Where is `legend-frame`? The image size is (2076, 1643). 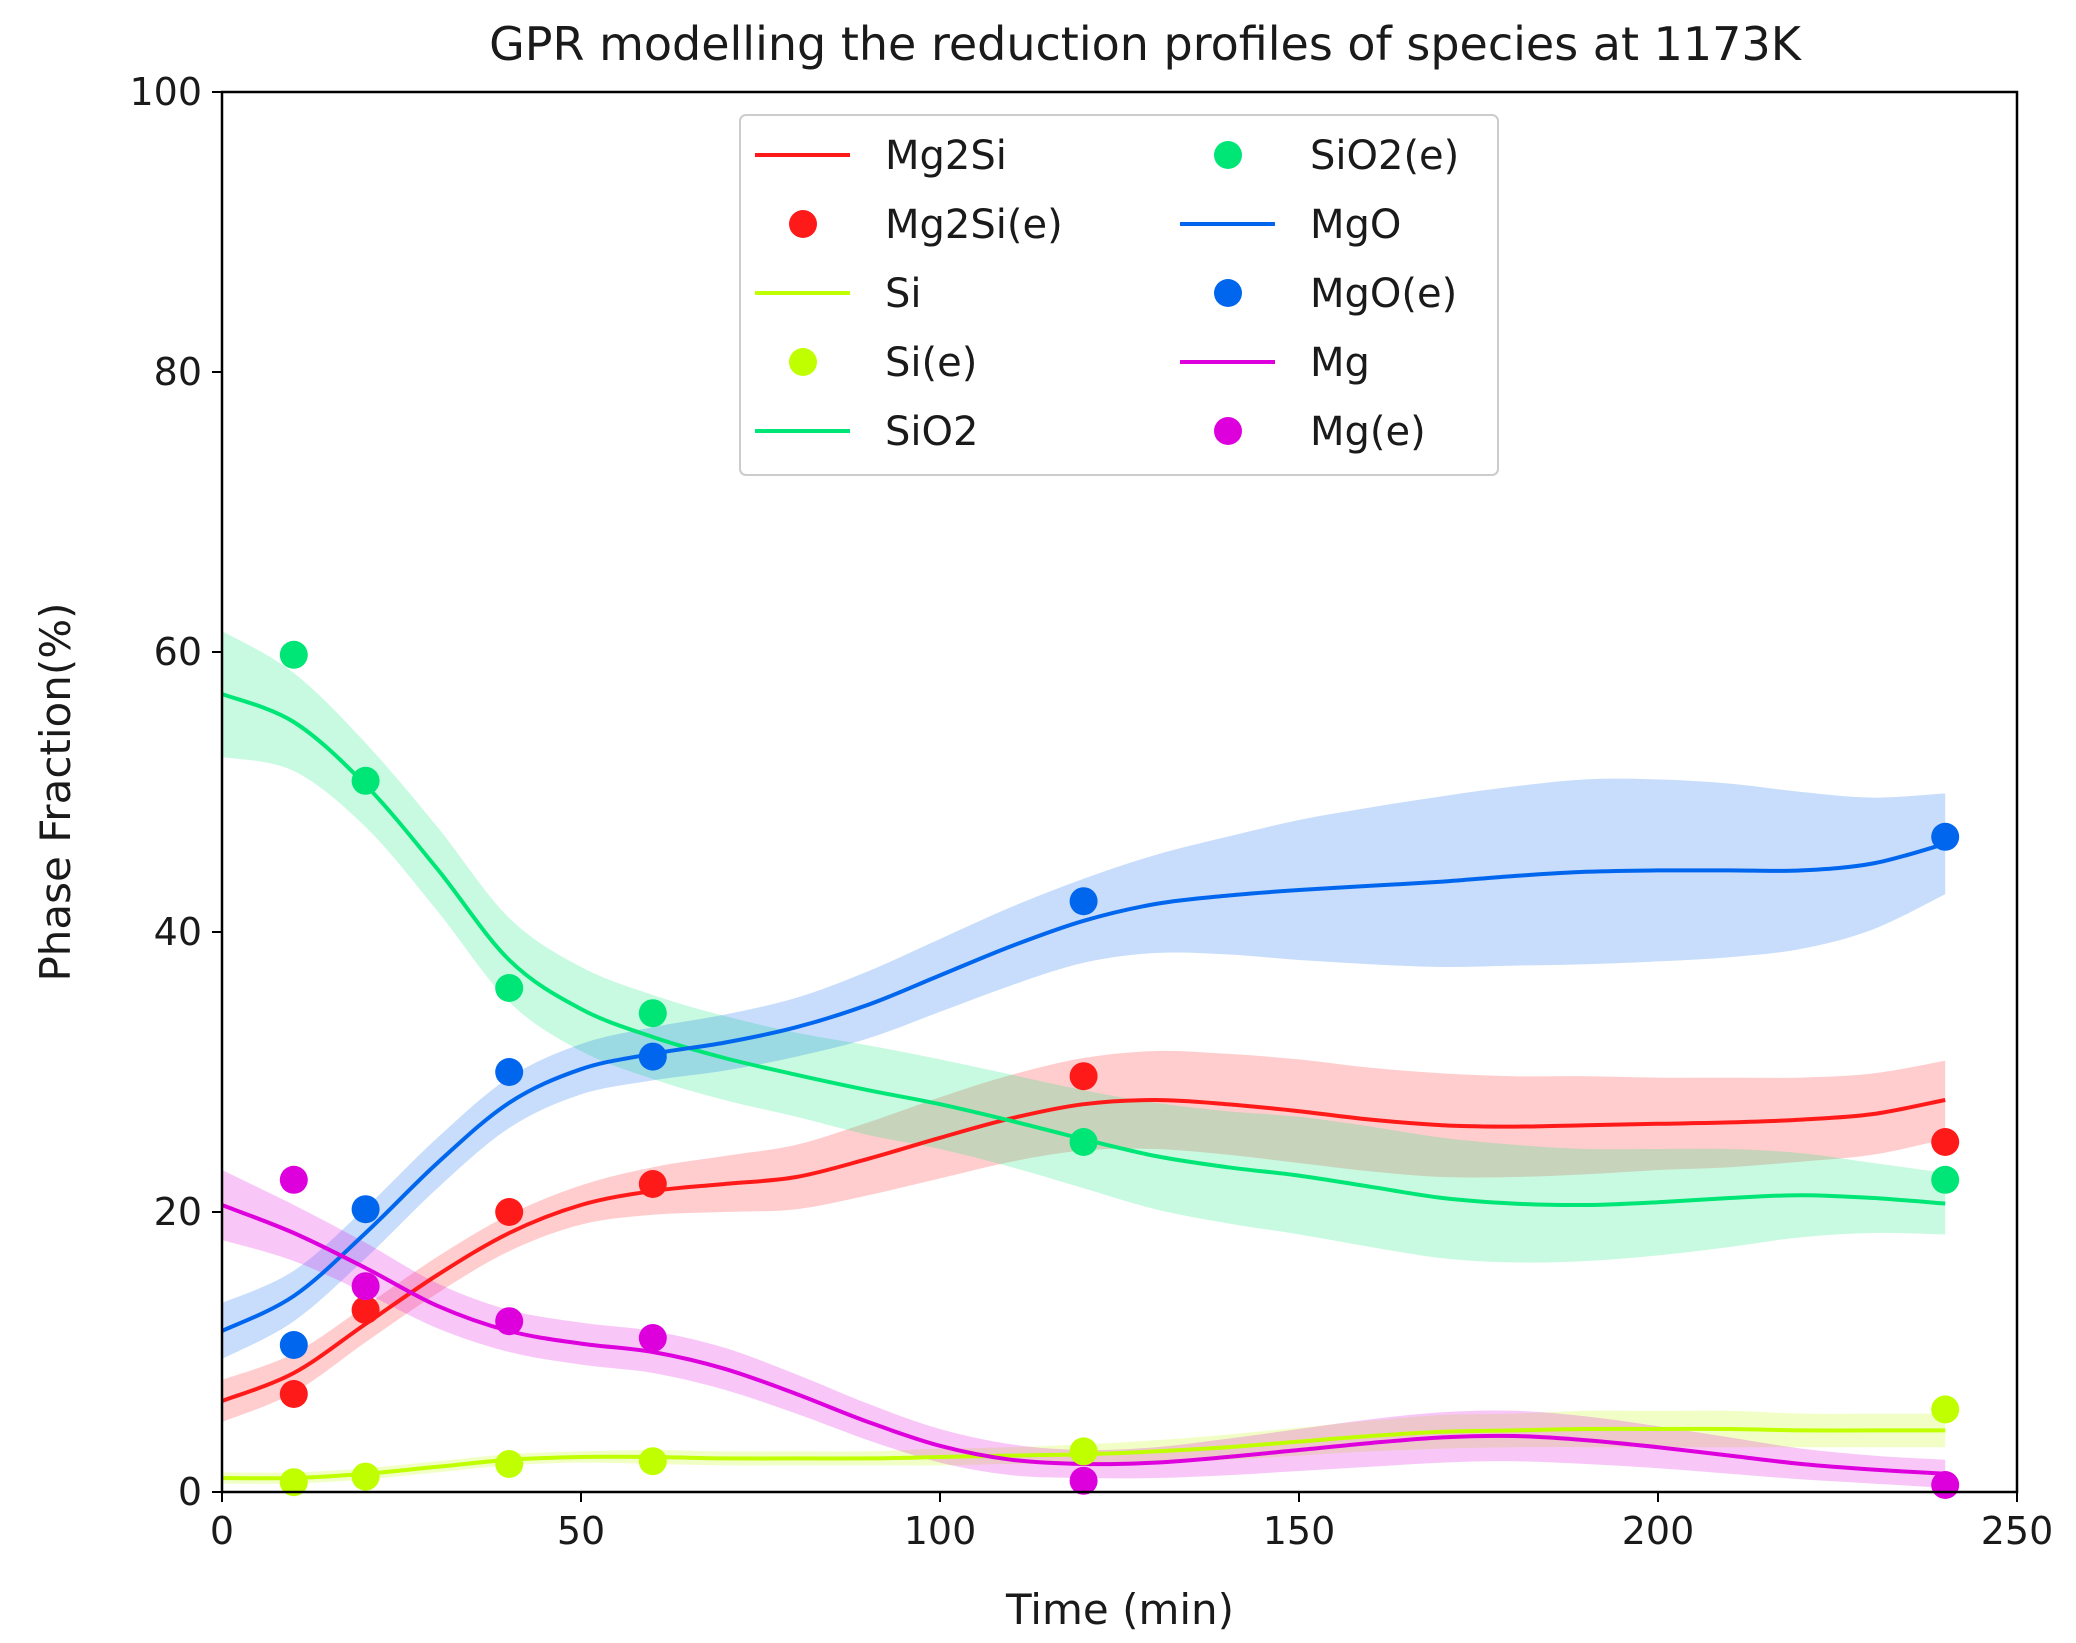
legend-frame is located at coordinates (1119, 295).